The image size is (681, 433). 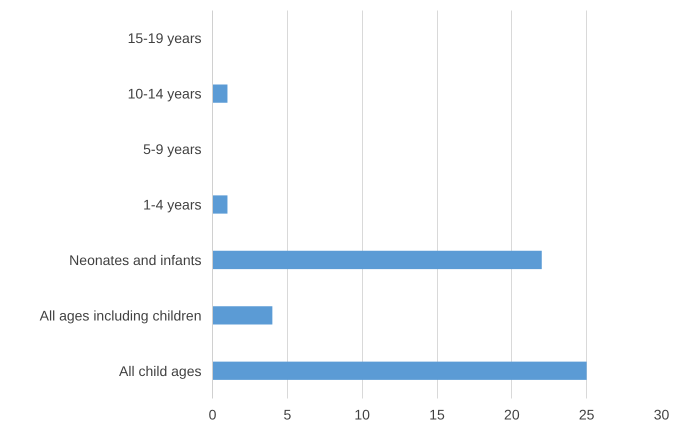 What do you see at coordinates (135, 260) in the screenshot?
I see `y-tick-label: Neonates and infants` at bounding box center [135, 260].